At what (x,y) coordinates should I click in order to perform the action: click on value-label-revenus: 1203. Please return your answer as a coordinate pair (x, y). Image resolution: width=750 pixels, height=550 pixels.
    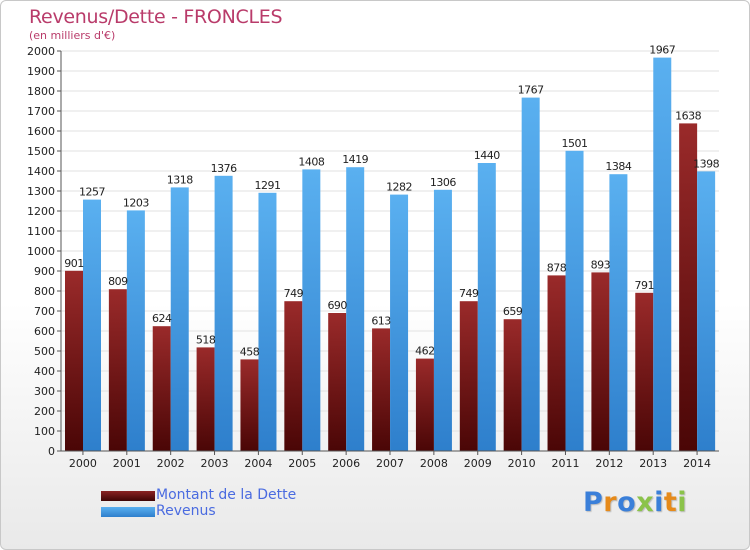
    Looking at the image, I should click on (136, 202).